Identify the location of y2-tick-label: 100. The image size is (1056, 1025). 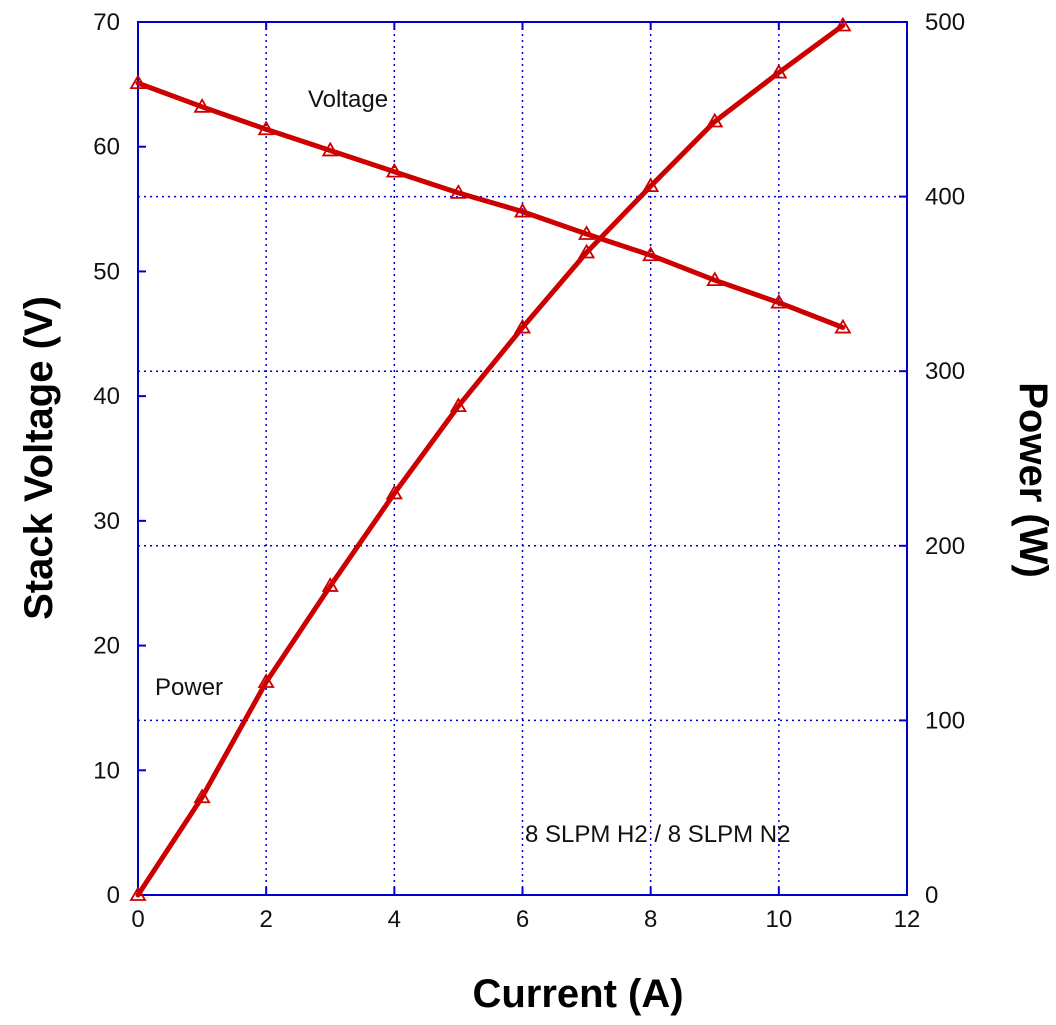
(945, 720).